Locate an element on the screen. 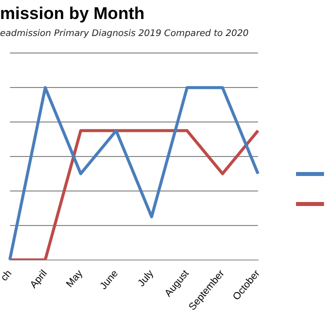 The image size is (328, 320). x-tick-label: ch is located at coordinates (7, 276).